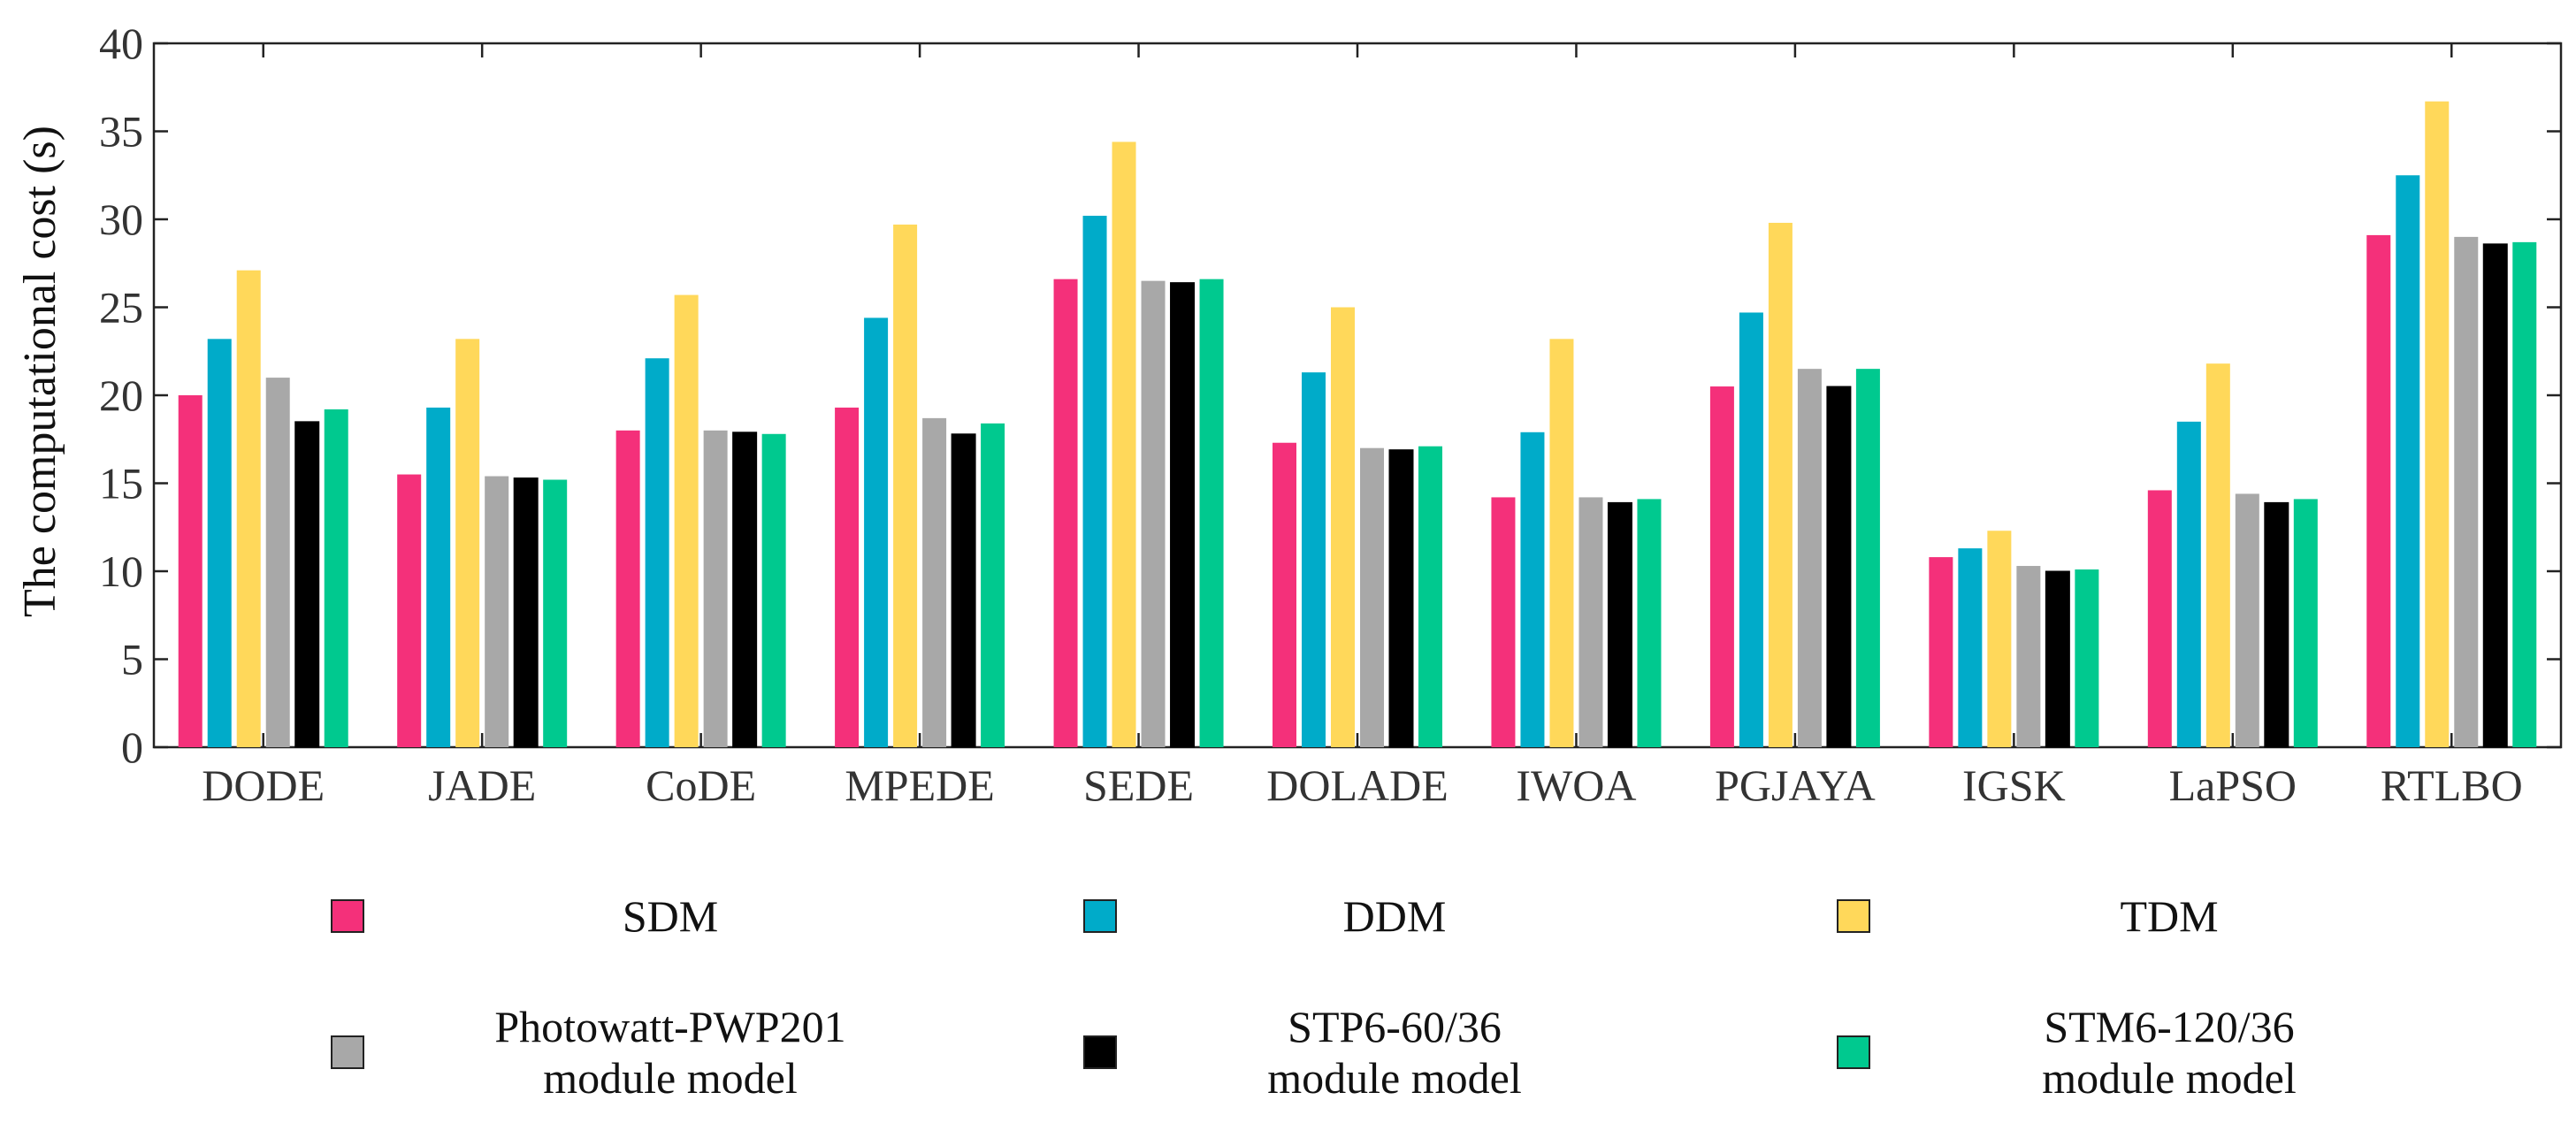  What do you see at coordinates (2028, 916) in the screenshot?
I see `legend-item-tdm: TDM` at bounding box center [2028, 916].